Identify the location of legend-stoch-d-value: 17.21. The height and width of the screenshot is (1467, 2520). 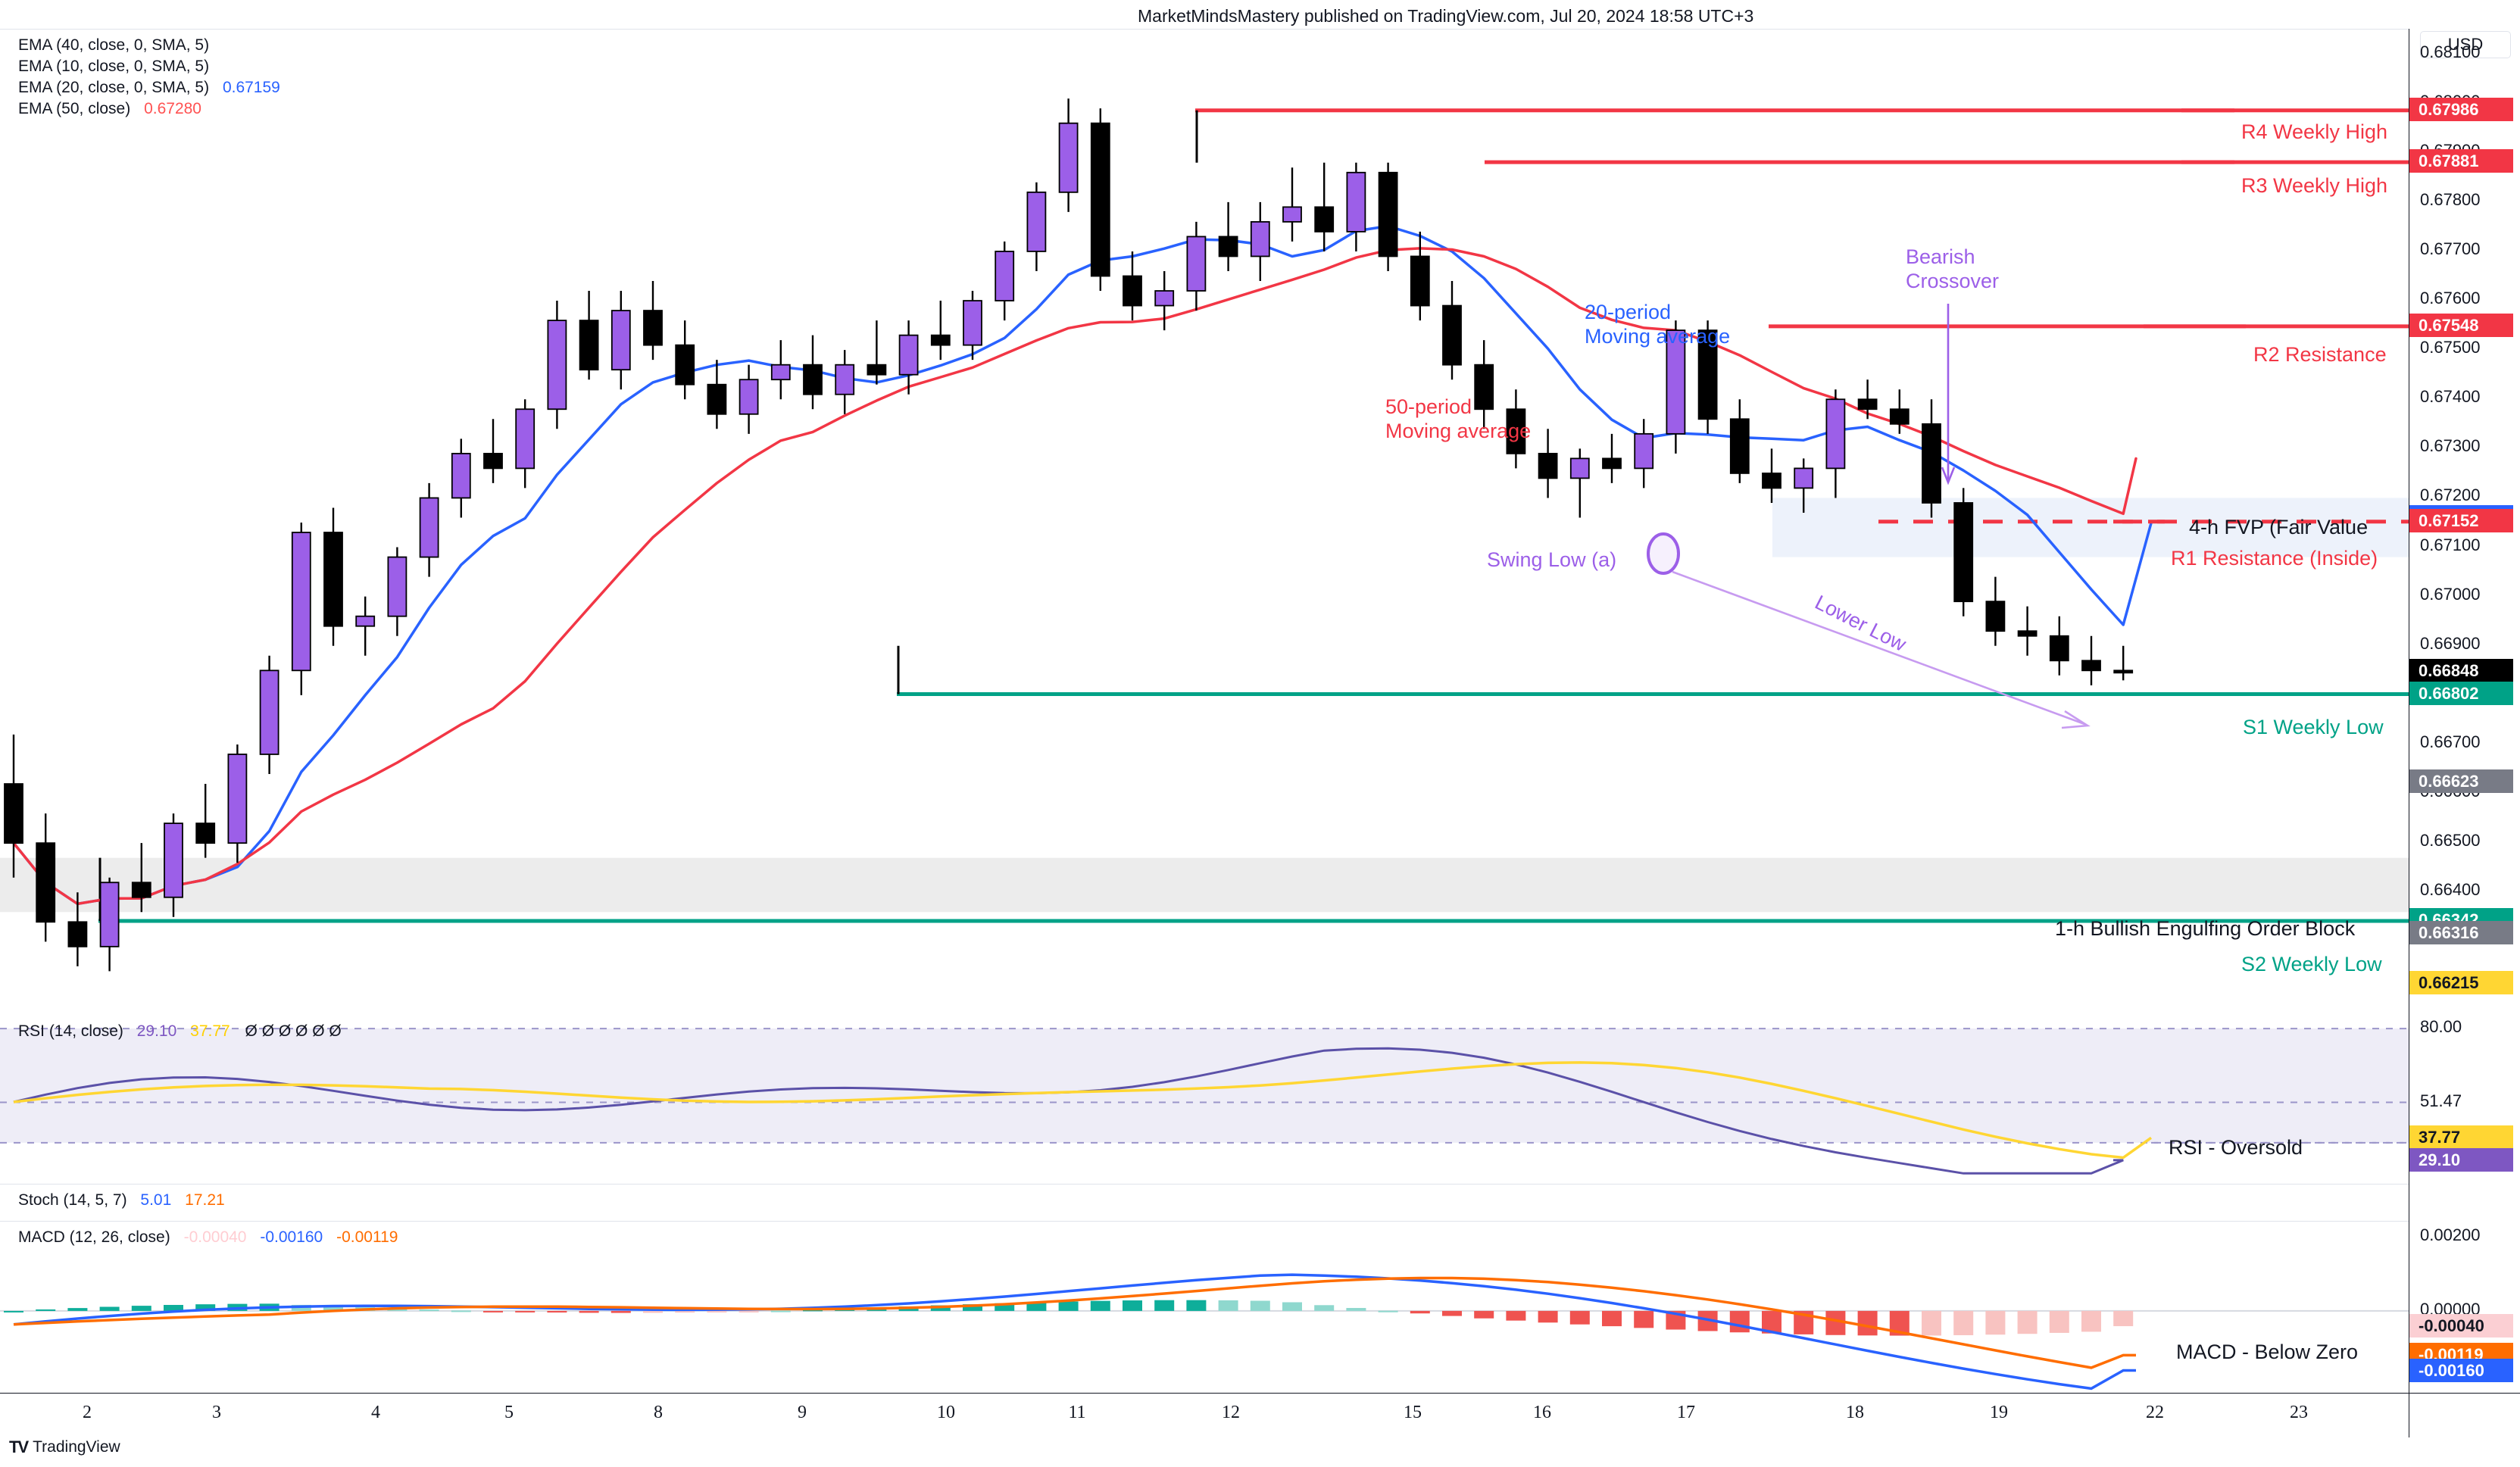
(205, 1200).